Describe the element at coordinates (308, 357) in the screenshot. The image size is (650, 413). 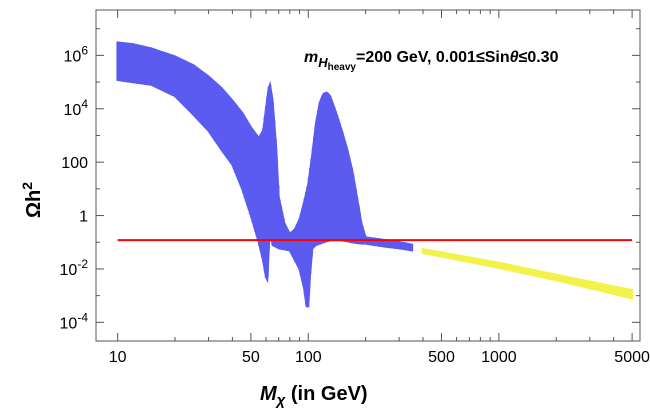
I see `x-tick-label: 100` at that location.